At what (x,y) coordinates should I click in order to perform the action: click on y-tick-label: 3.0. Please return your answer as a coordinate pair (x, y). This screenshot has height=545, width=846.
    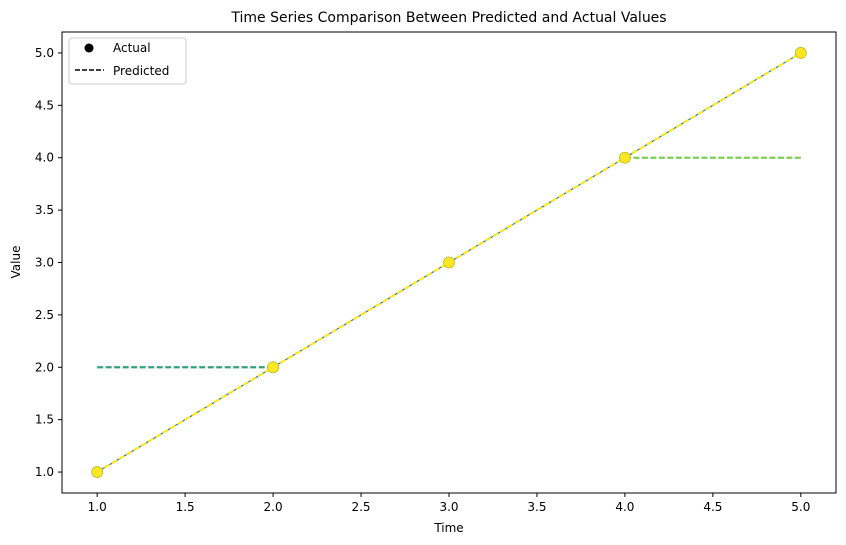
    Looking at the image, I should click on (44, 263).